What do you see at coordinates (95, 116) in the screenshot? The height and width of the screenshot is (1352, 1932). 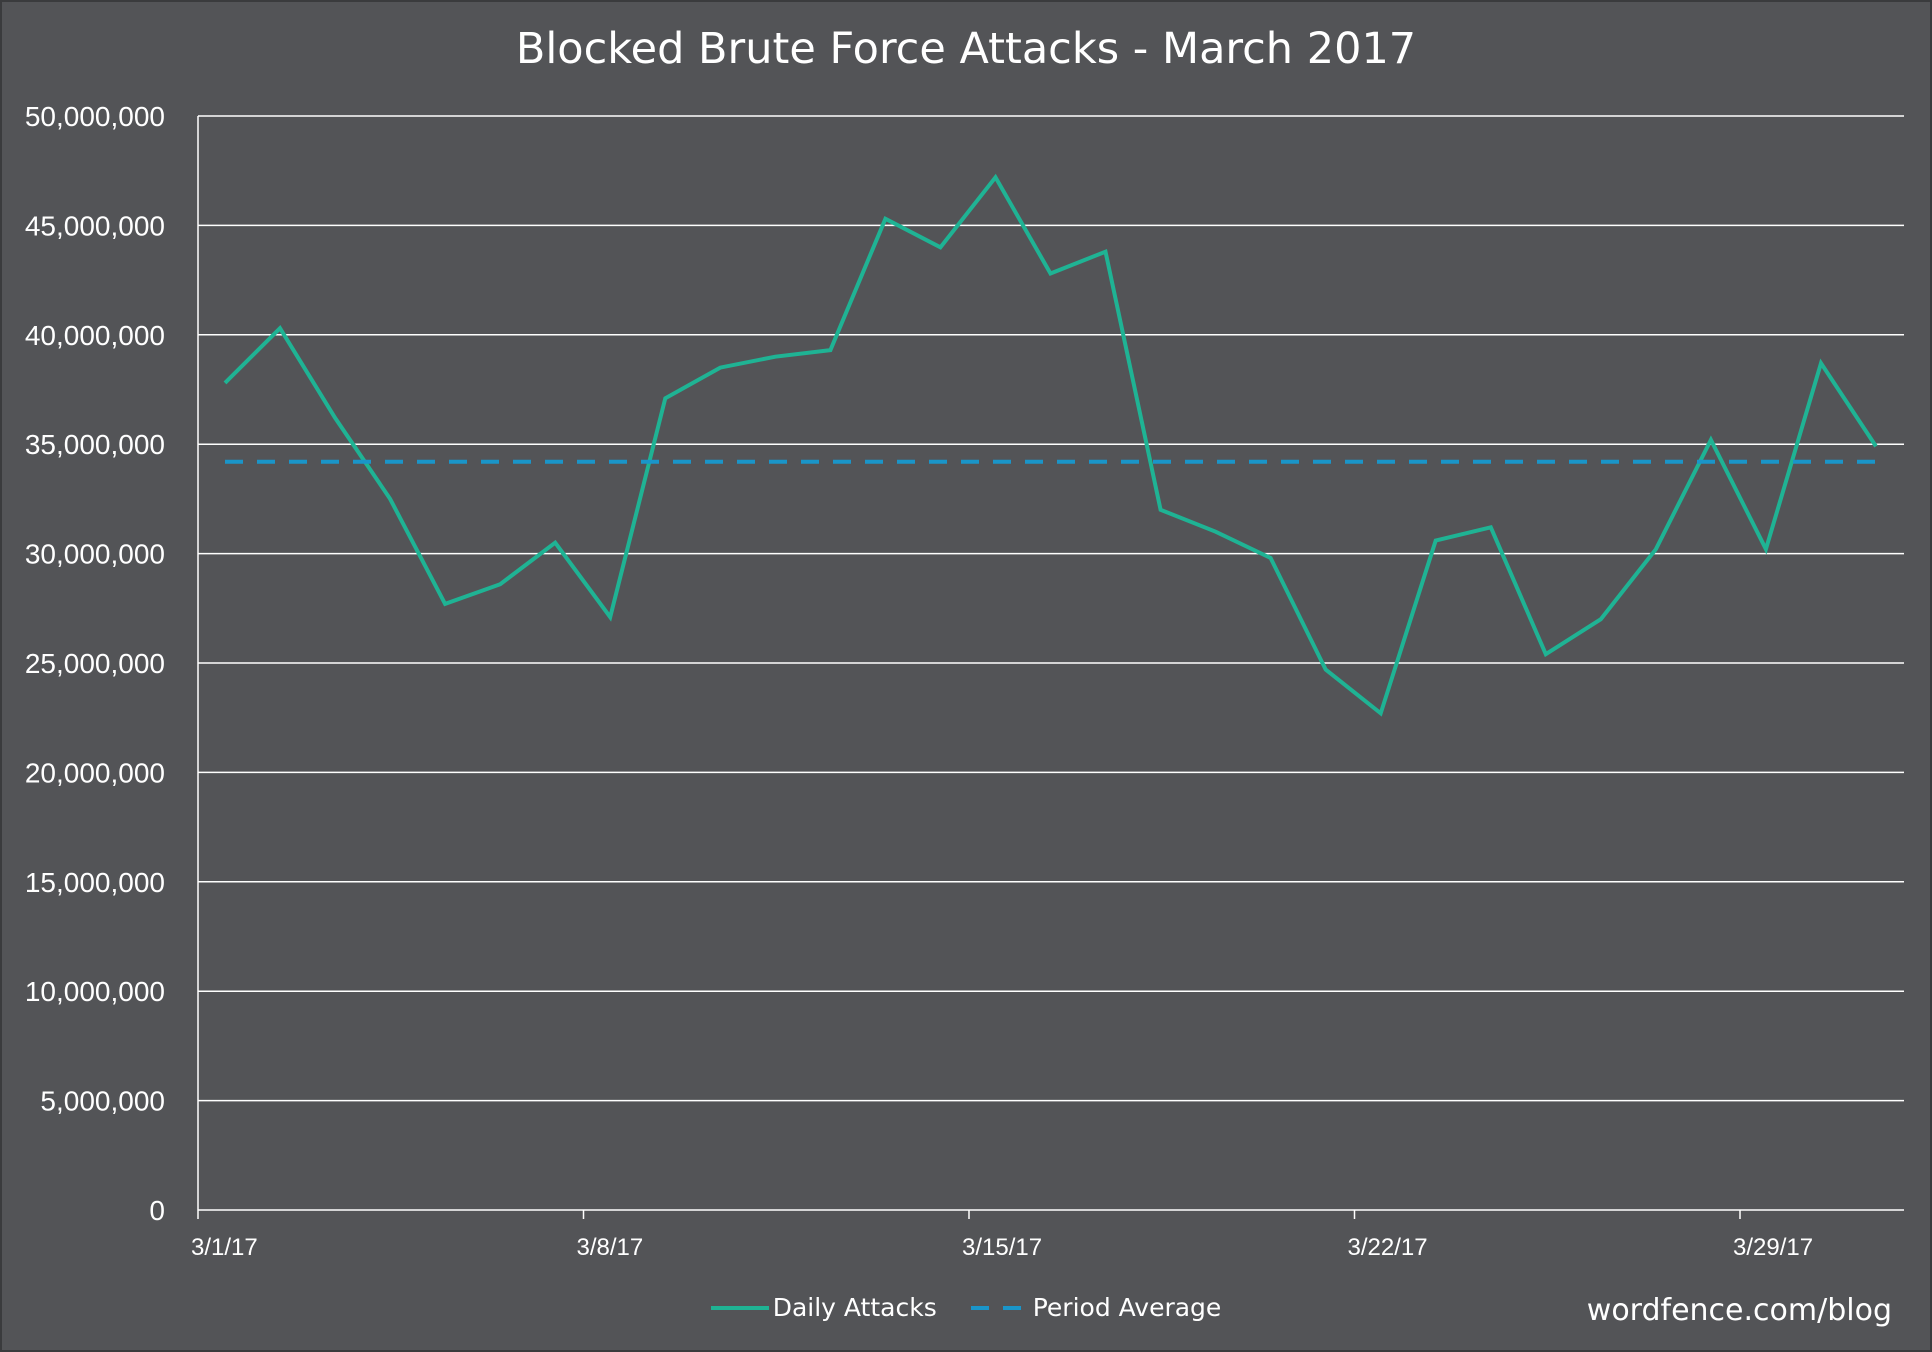 I see `y-tick-label: 50,000,000` at bounding box center [95, 116].